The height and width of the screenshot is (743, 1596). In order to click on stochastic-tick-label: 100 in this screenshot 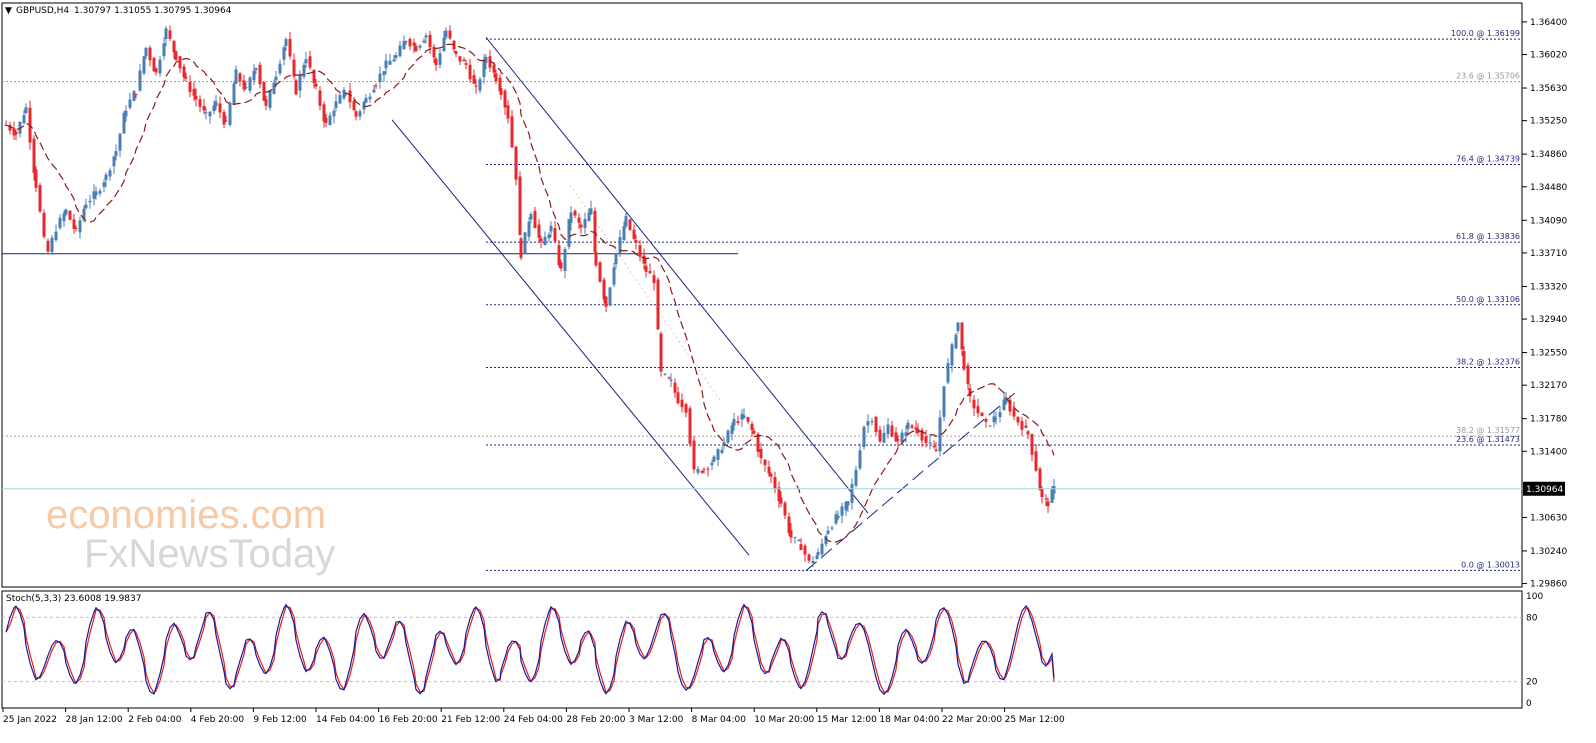, I will do `click(1534, 597)`.